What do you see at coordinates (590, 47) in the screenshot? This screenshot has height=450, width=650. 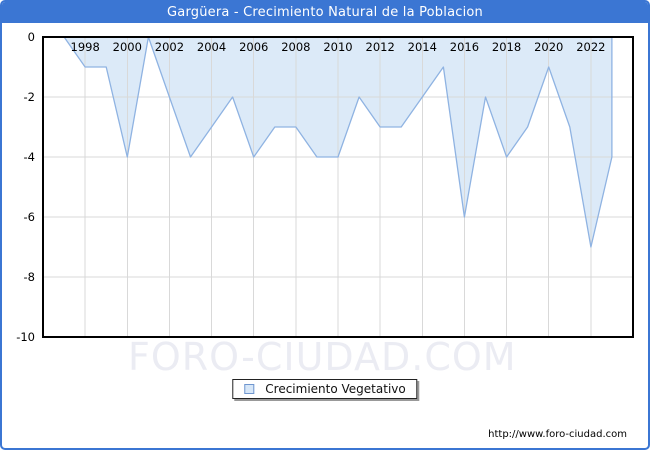 I see `svg-text: 2022` at bounding box center [590, 47].